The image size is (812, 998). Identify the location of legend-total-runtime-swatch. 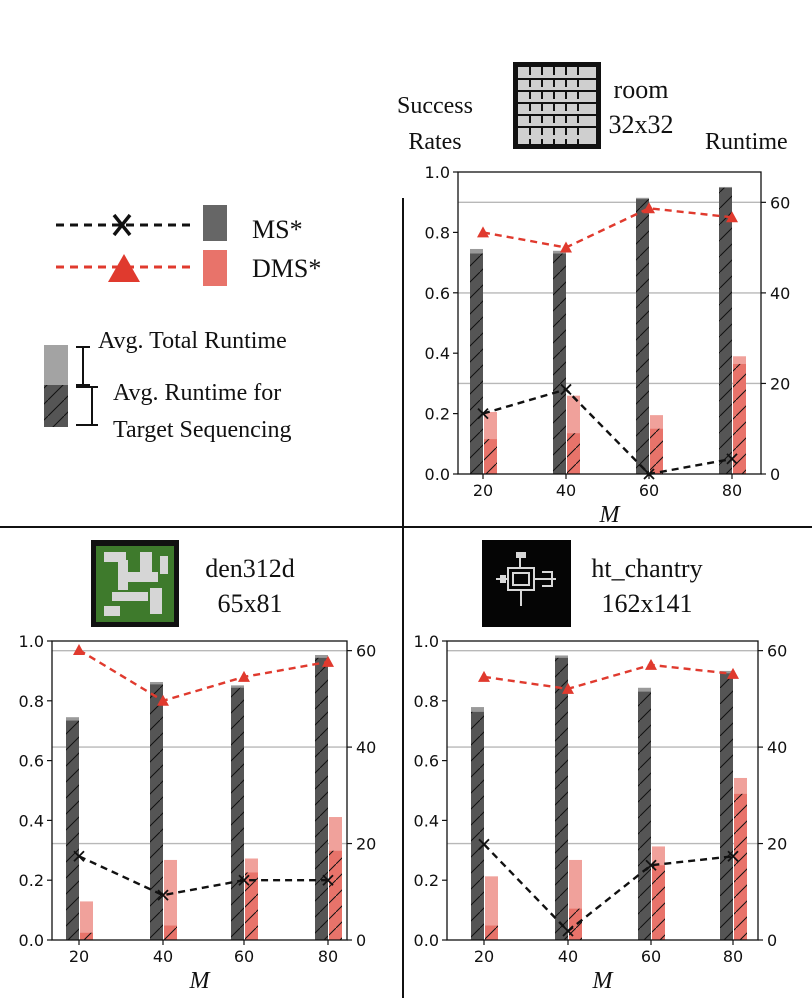
(56, 365).